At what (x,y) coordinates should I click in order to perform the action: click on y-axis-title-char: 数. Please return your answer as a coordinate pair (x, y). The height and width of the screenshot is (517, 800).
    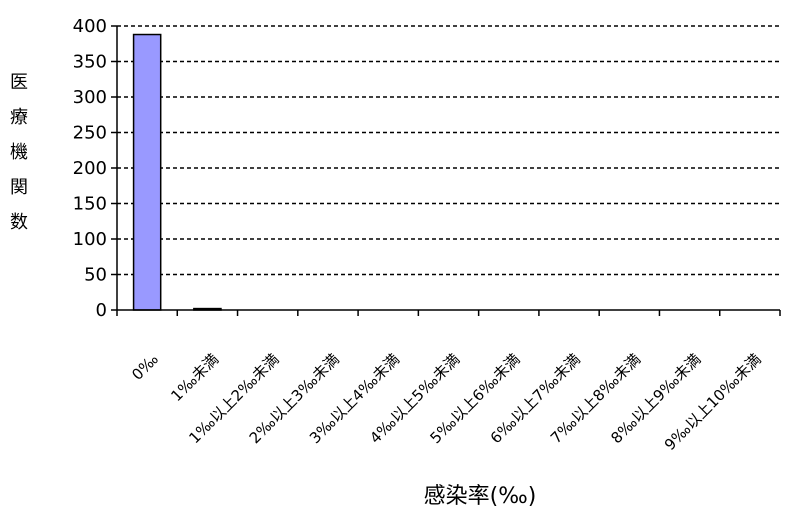
    Looking at the image, I should click on (19, 222).